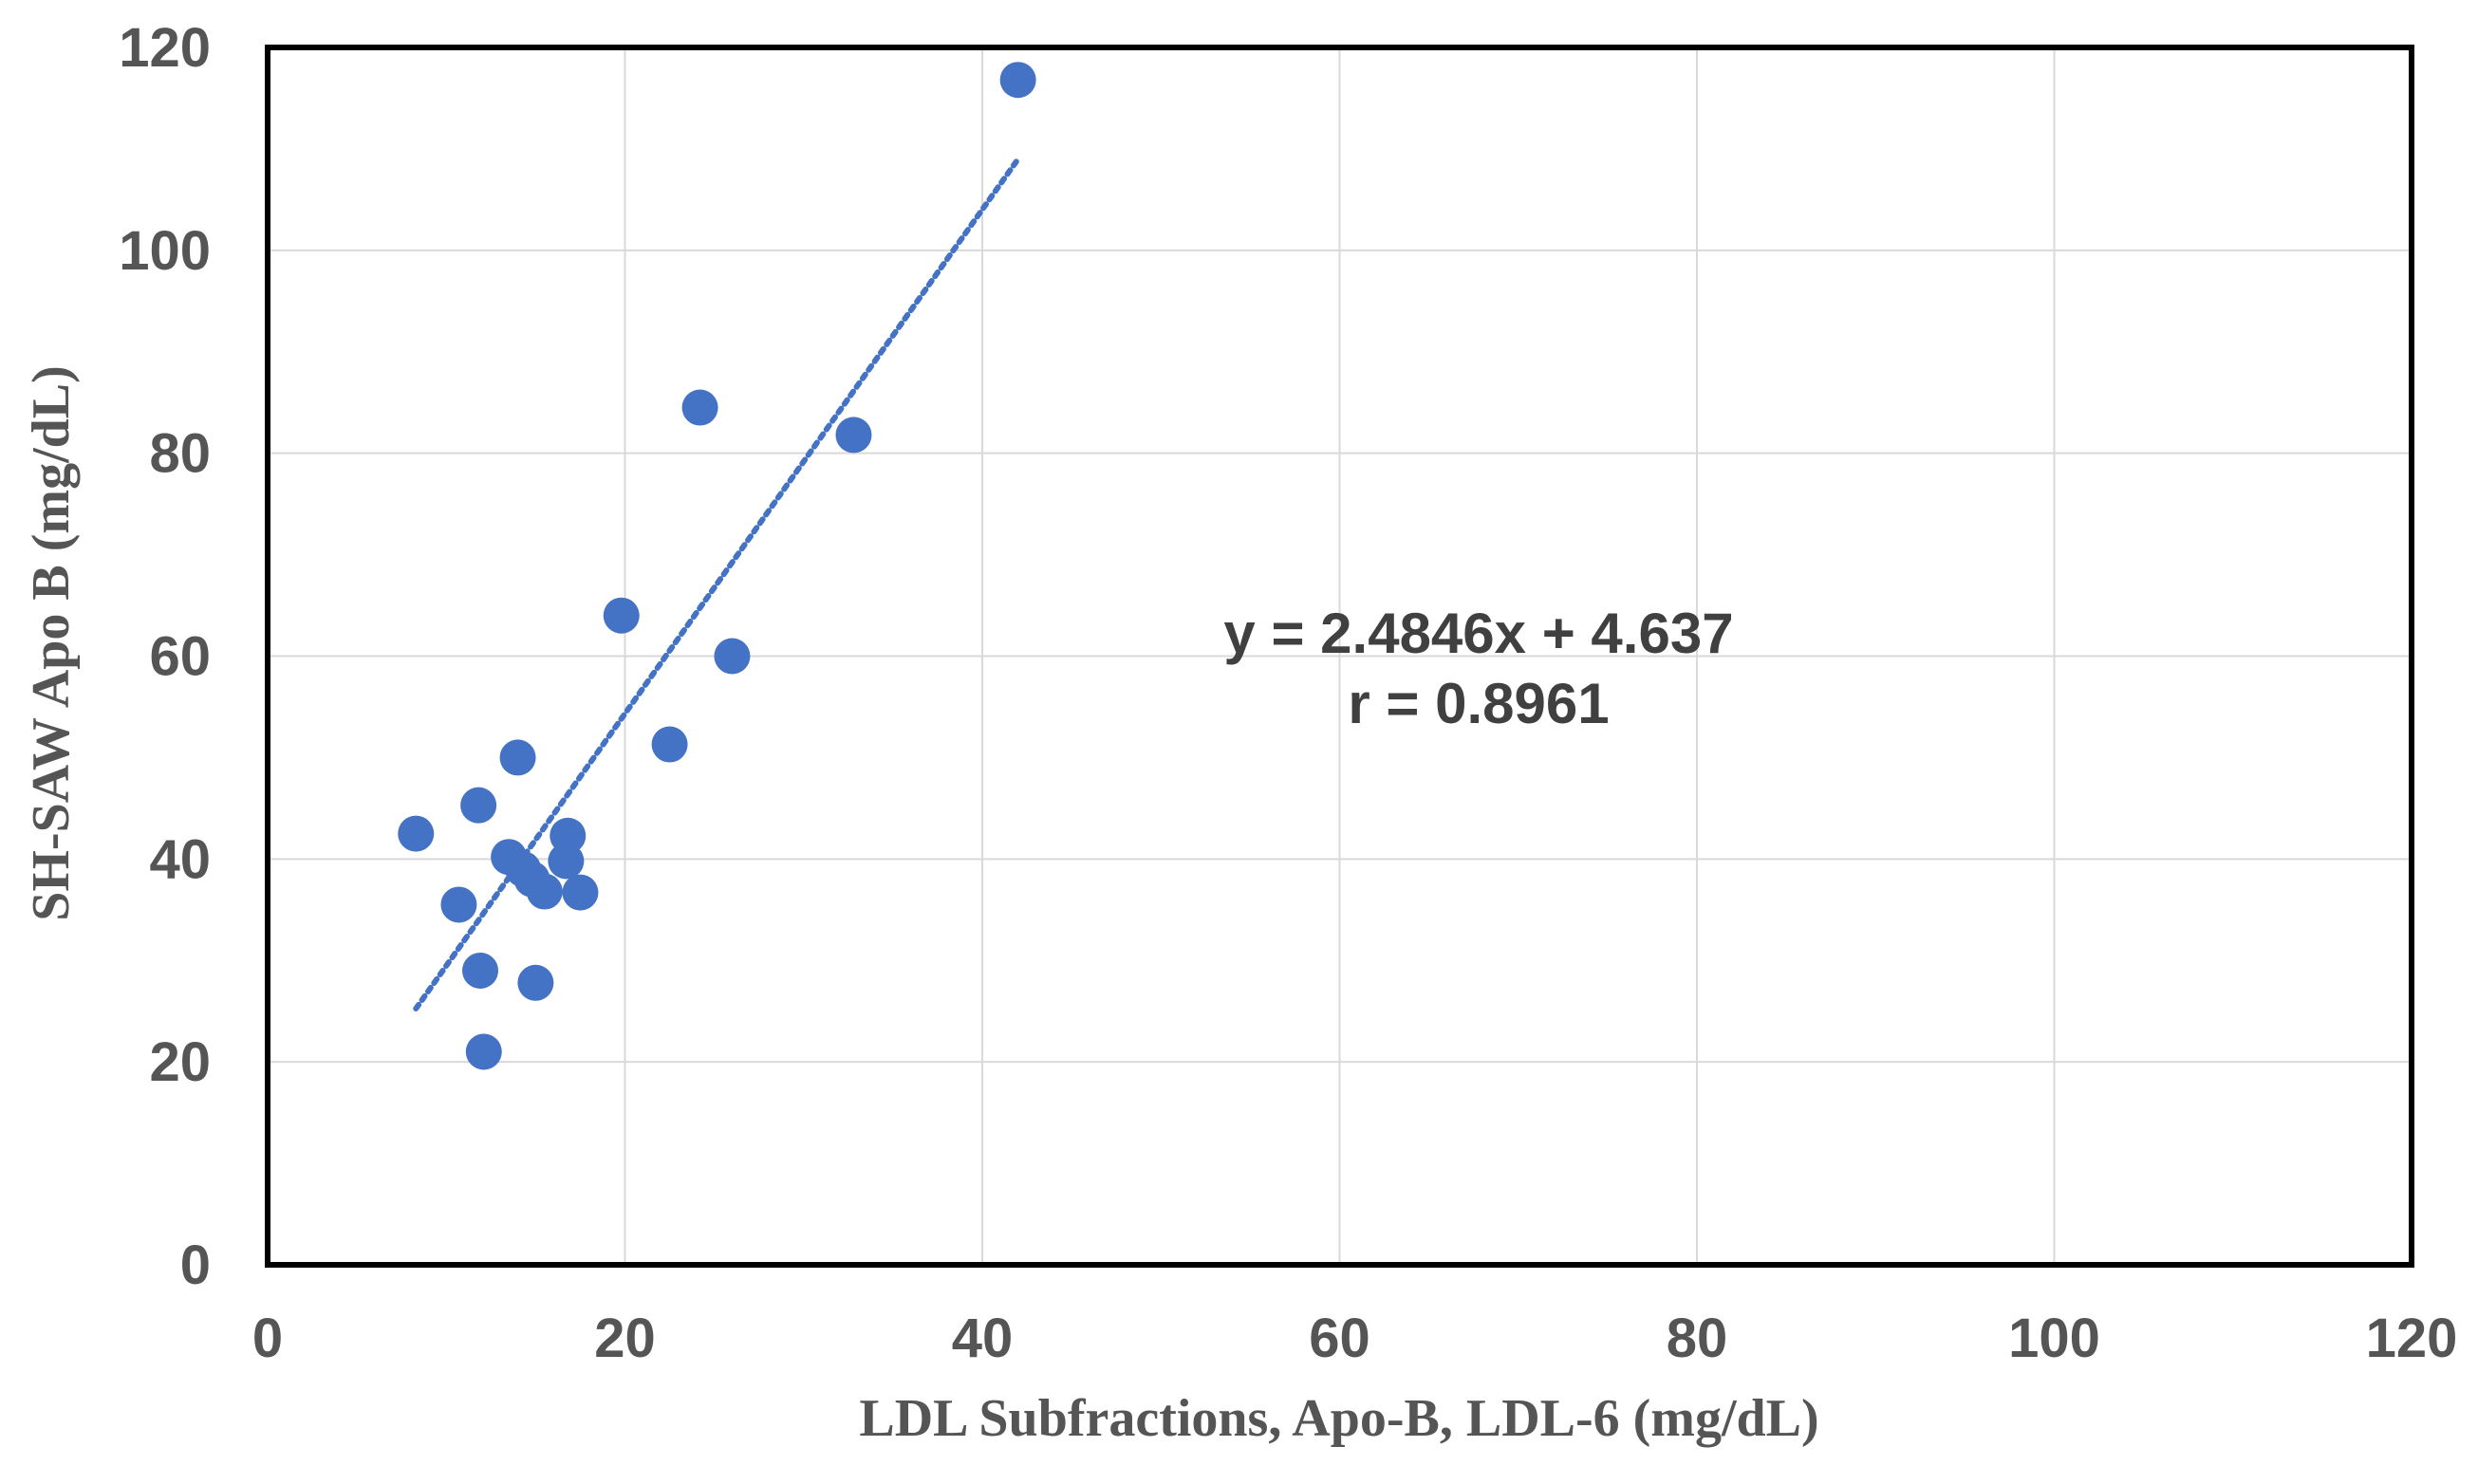 The width and height of the screenshot is (2478, 1484). Describe the element at coordinates (2054, 1338) in the screenshot. I see `x-tick-label: 100` at that location.